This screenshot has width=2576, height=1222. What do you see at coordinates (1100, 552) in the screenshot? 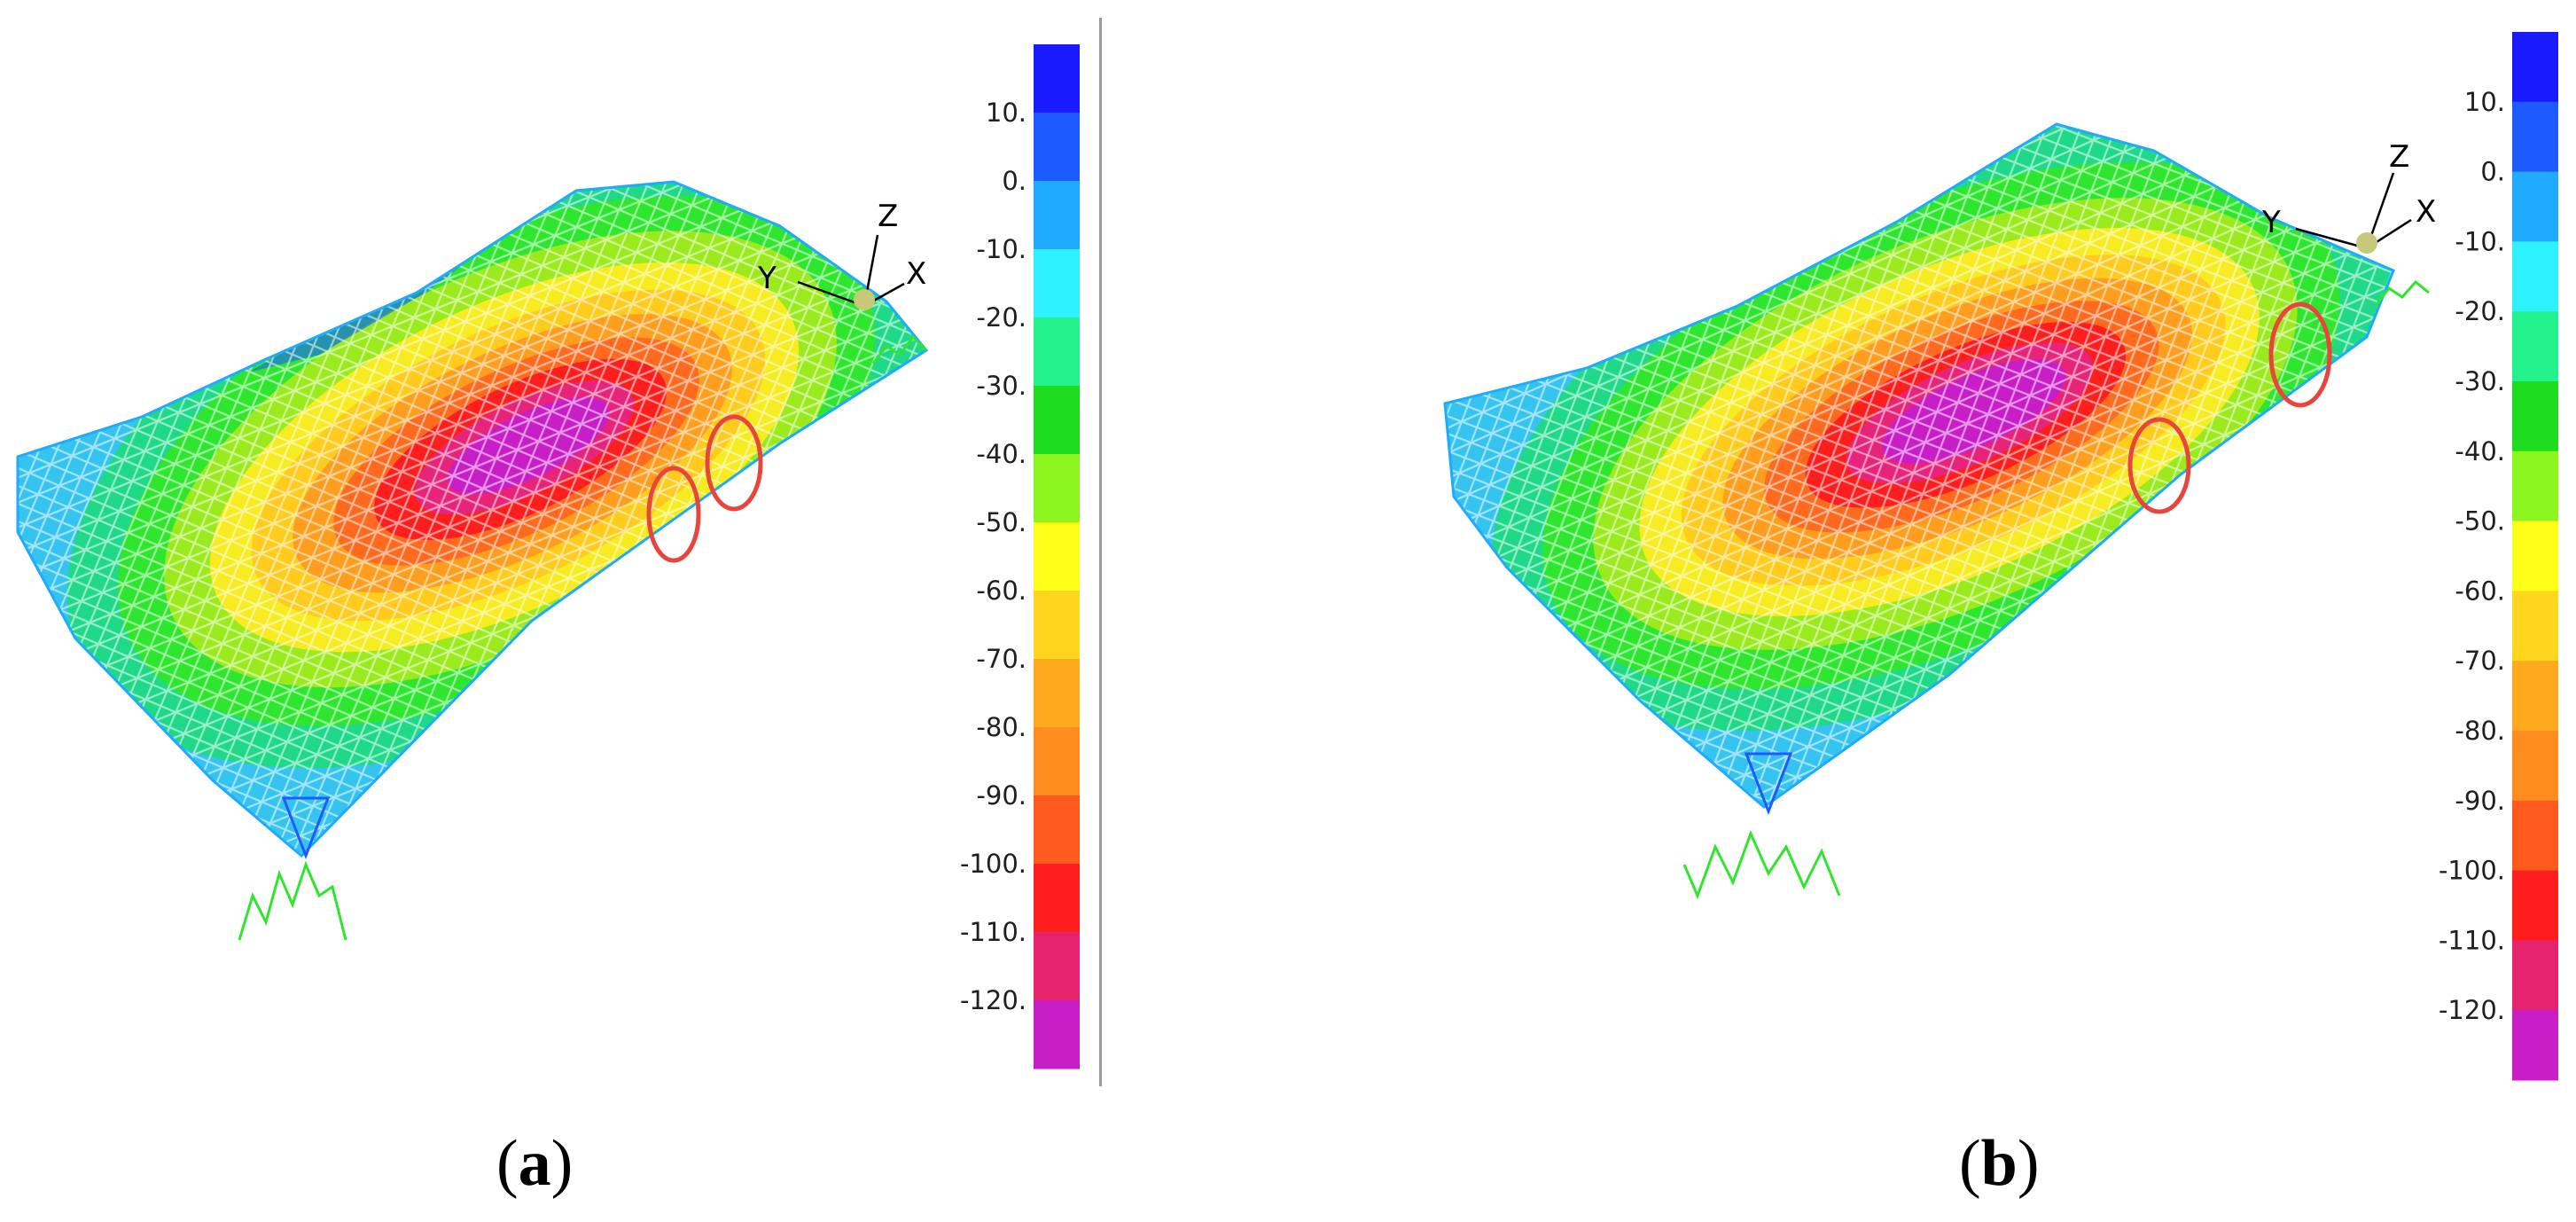
I see `panel-divider` at bounding box center [1100, 552].